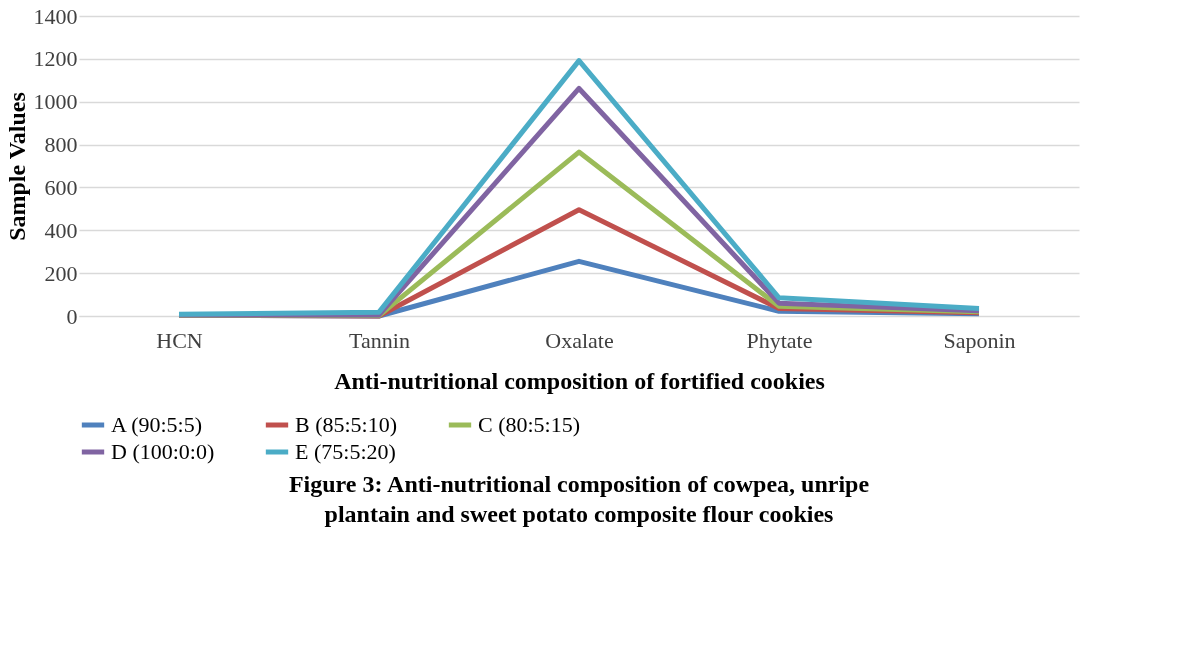  Describe the element at coordinates (579, 499) in the screenshot. I see `text: Figure 3: Anti-nutritional composition of cowpea, unripe plantain and sweet potato composite flour cookies` at that location.